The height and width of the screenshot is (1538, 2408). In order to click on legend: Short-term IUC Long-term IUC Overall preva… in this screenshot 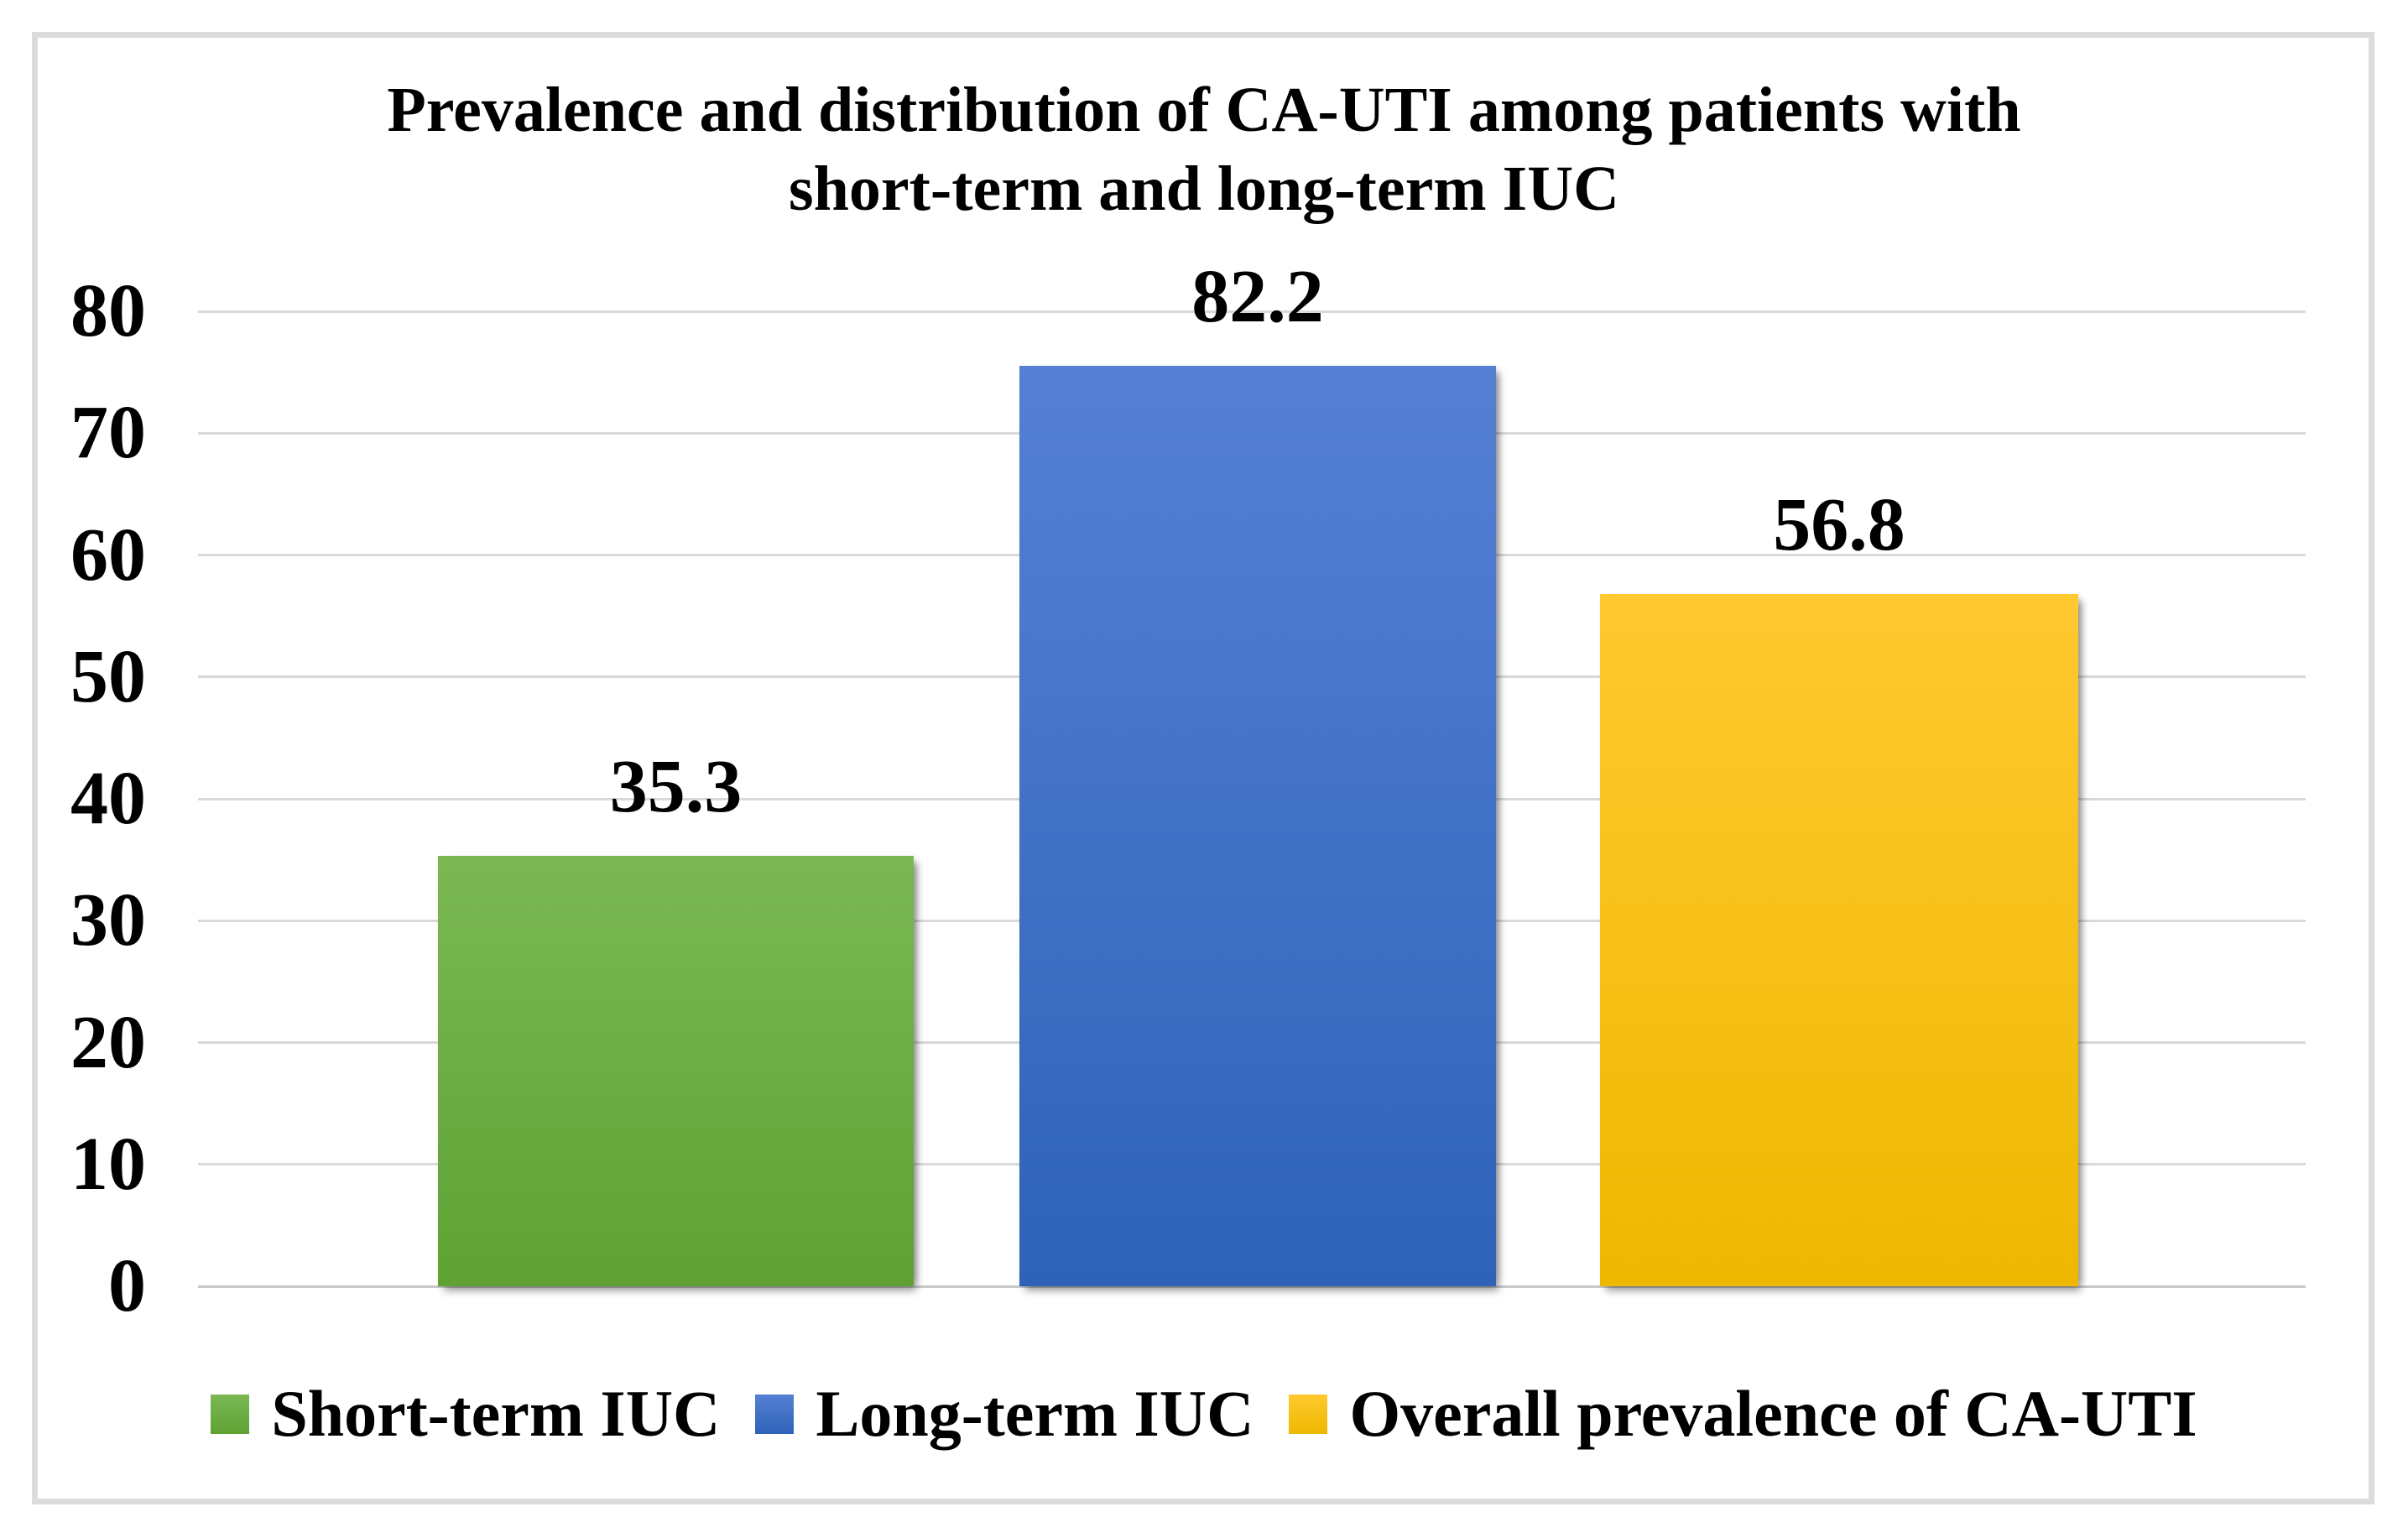, I will do `click(1204, 1413)`.